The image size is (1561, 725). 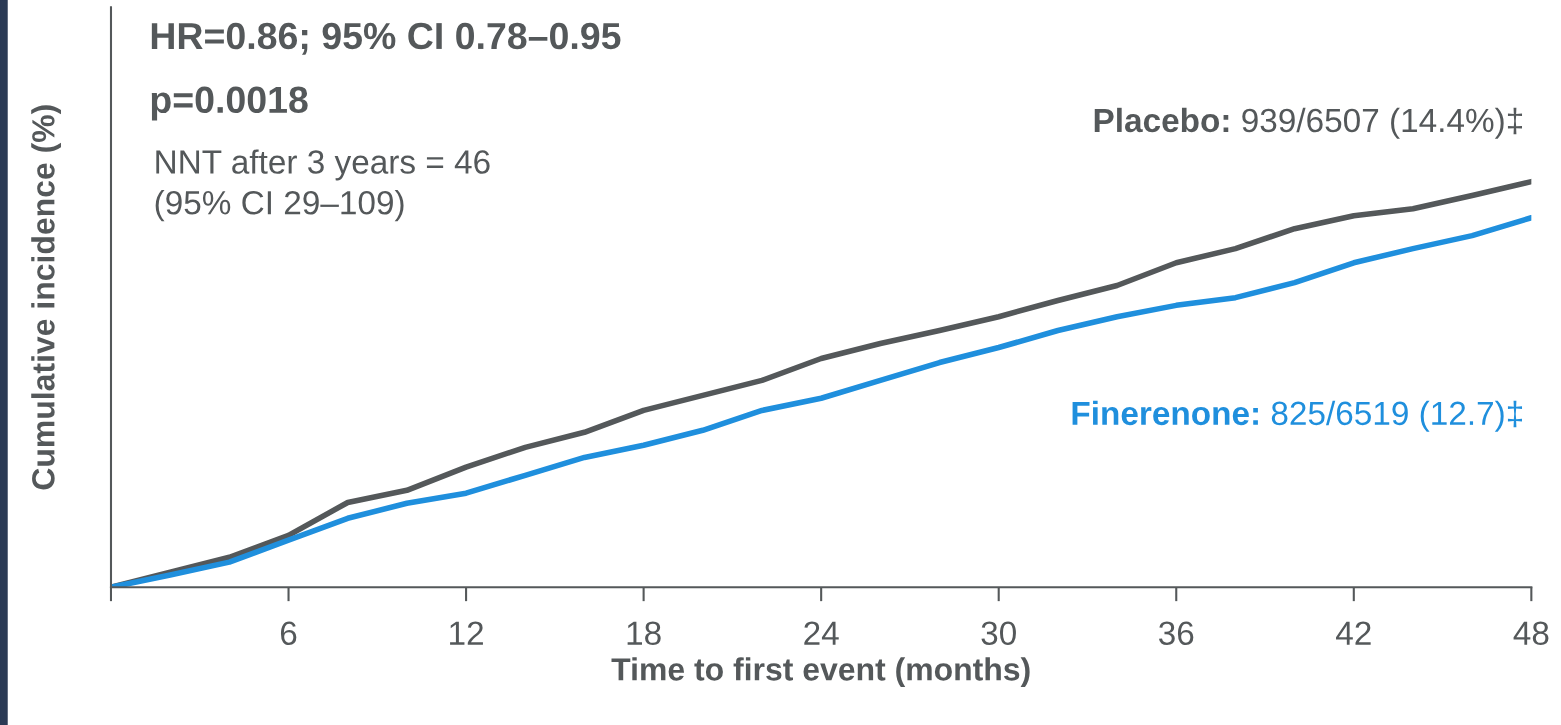 I want to click on x-tick-label: 48, so click(x=1531, y=633).